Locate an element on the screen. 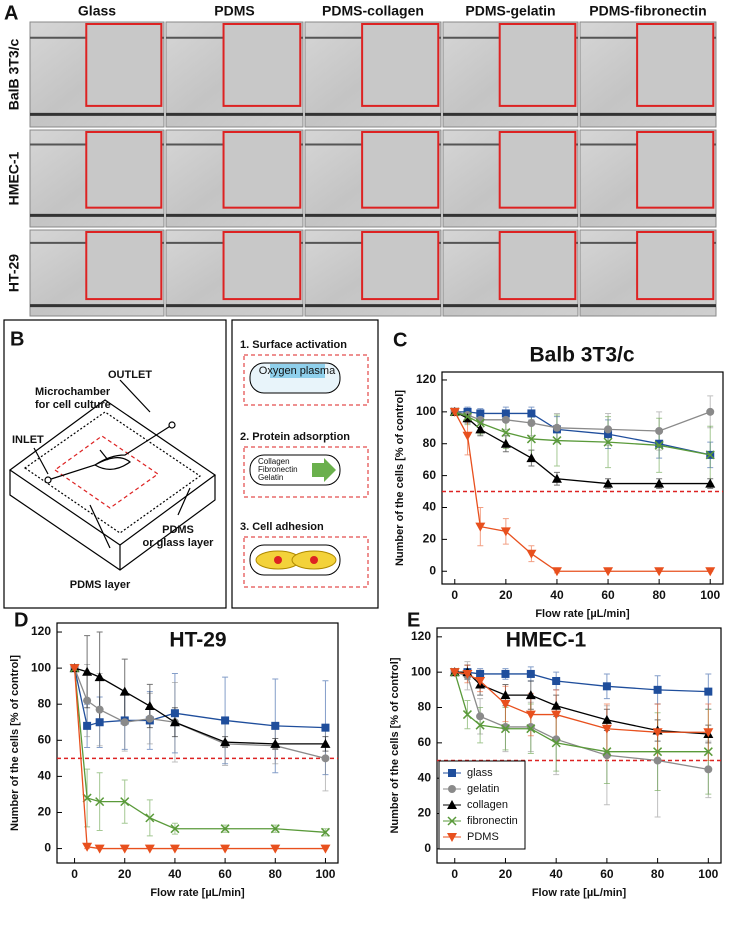 Image resolution: width=737 pixels, height=936 pixels. diagram-label: Microchamber is located at coordinates (73, 392).